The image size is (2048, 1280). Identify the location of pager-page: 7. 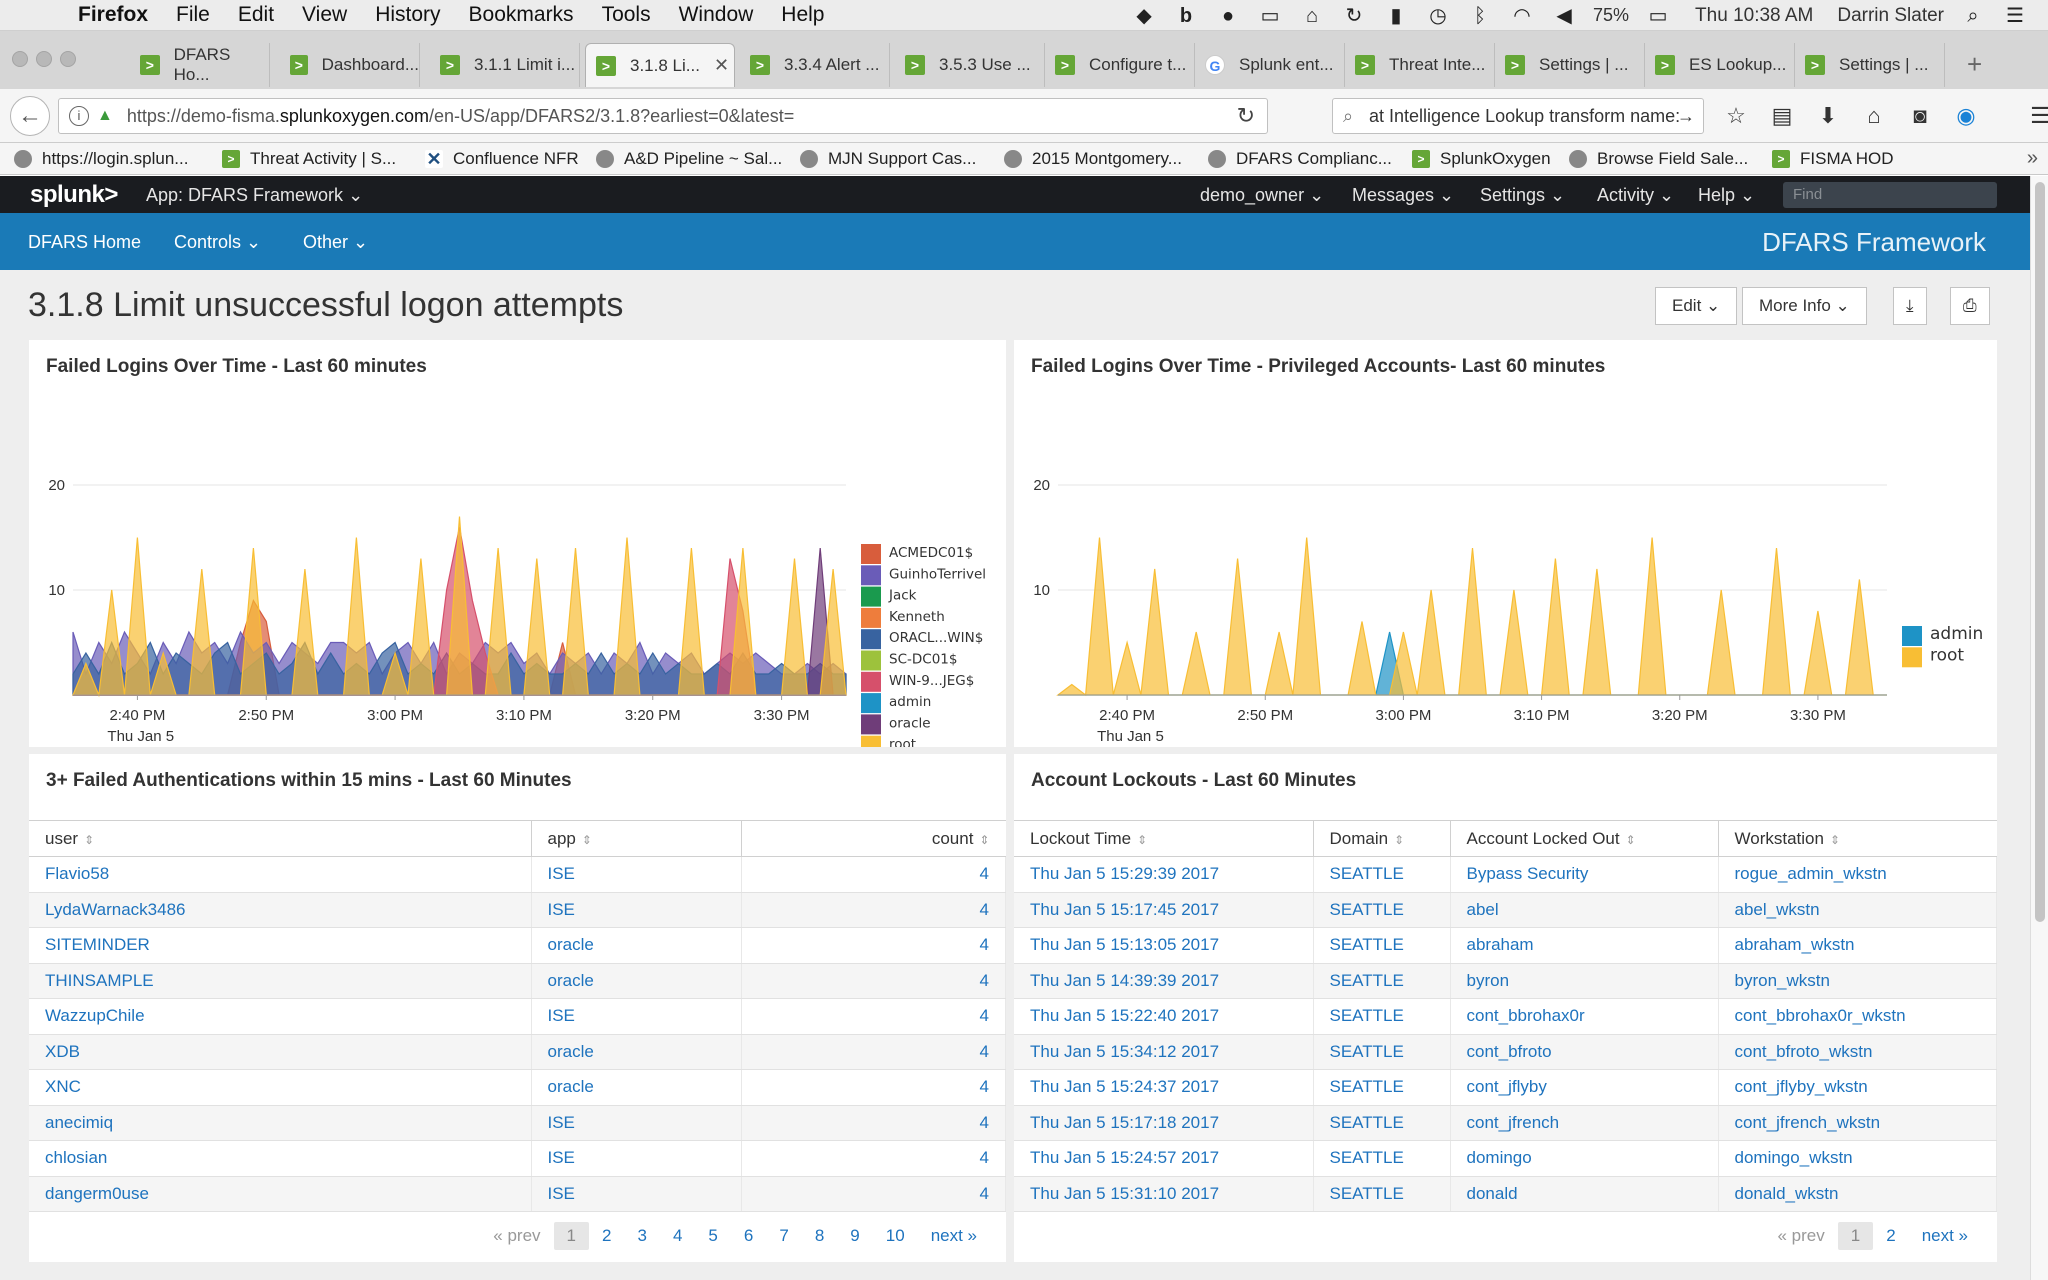
(784, 1235).